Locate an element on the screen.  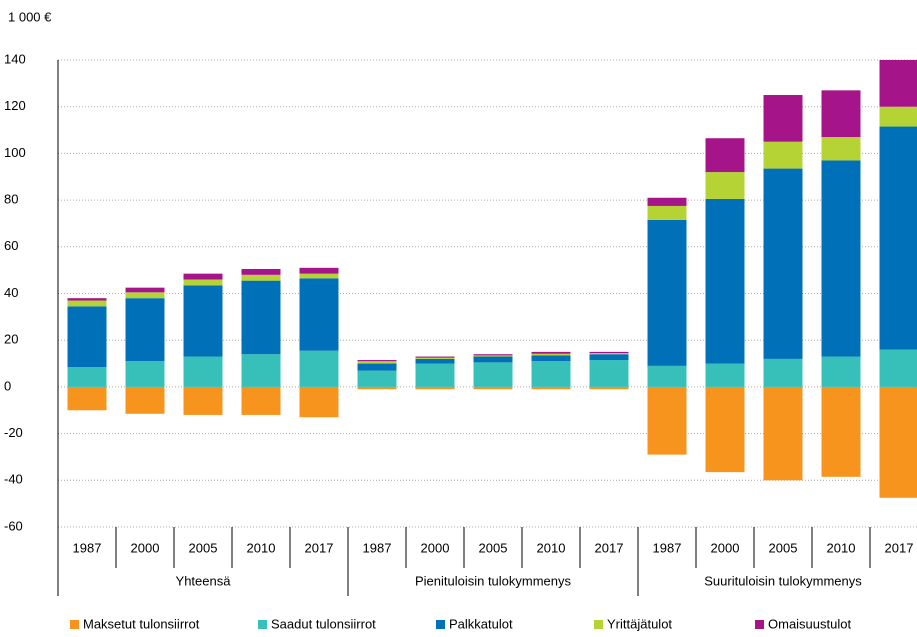
y-tick-label: 0 is located at coordinates (7, 385).